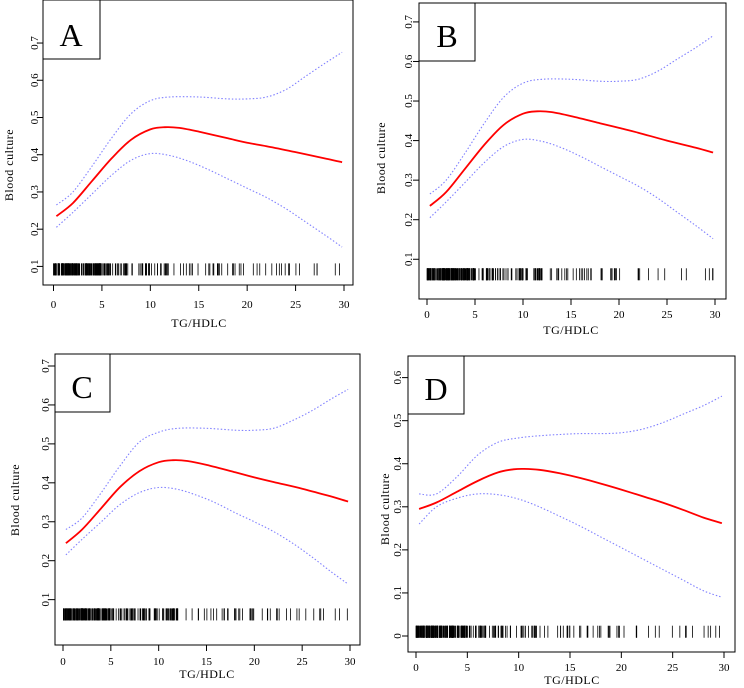  I want to click on panel-d-label: D, so click(435, 389).